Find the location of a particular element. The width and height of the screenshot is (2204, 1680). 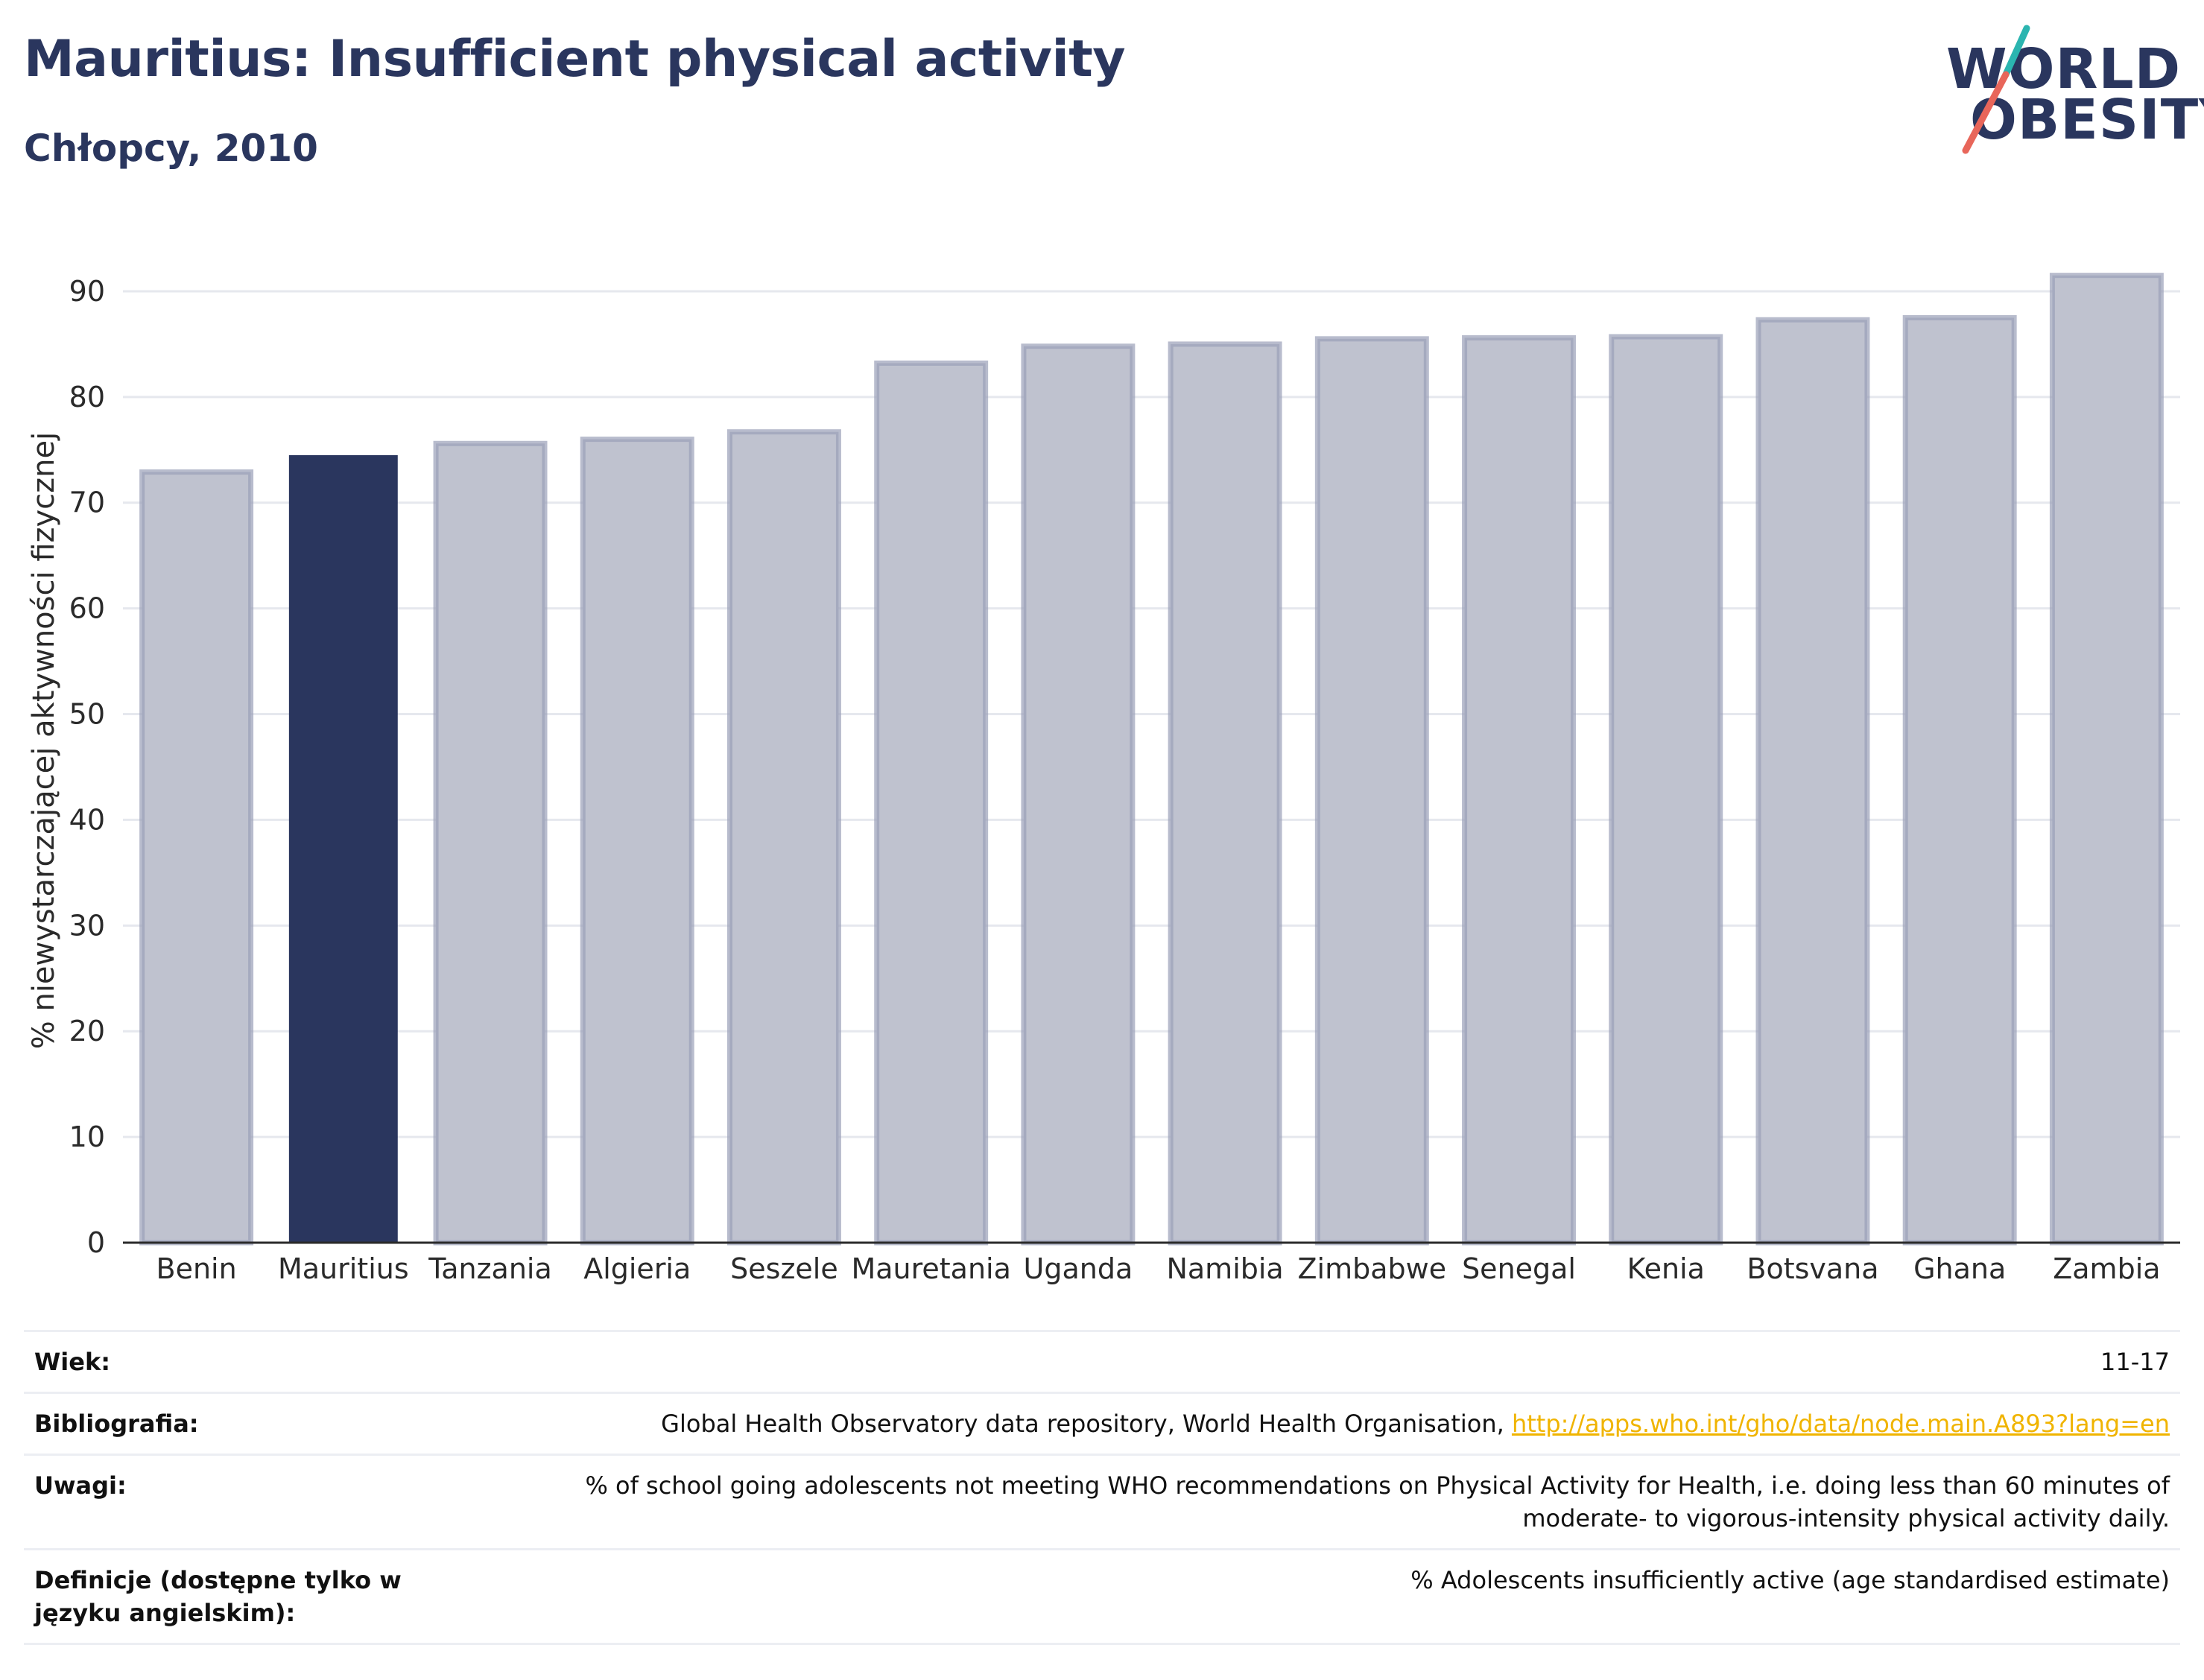

y-tick-label: 80 is located at coordinates (87, 397).